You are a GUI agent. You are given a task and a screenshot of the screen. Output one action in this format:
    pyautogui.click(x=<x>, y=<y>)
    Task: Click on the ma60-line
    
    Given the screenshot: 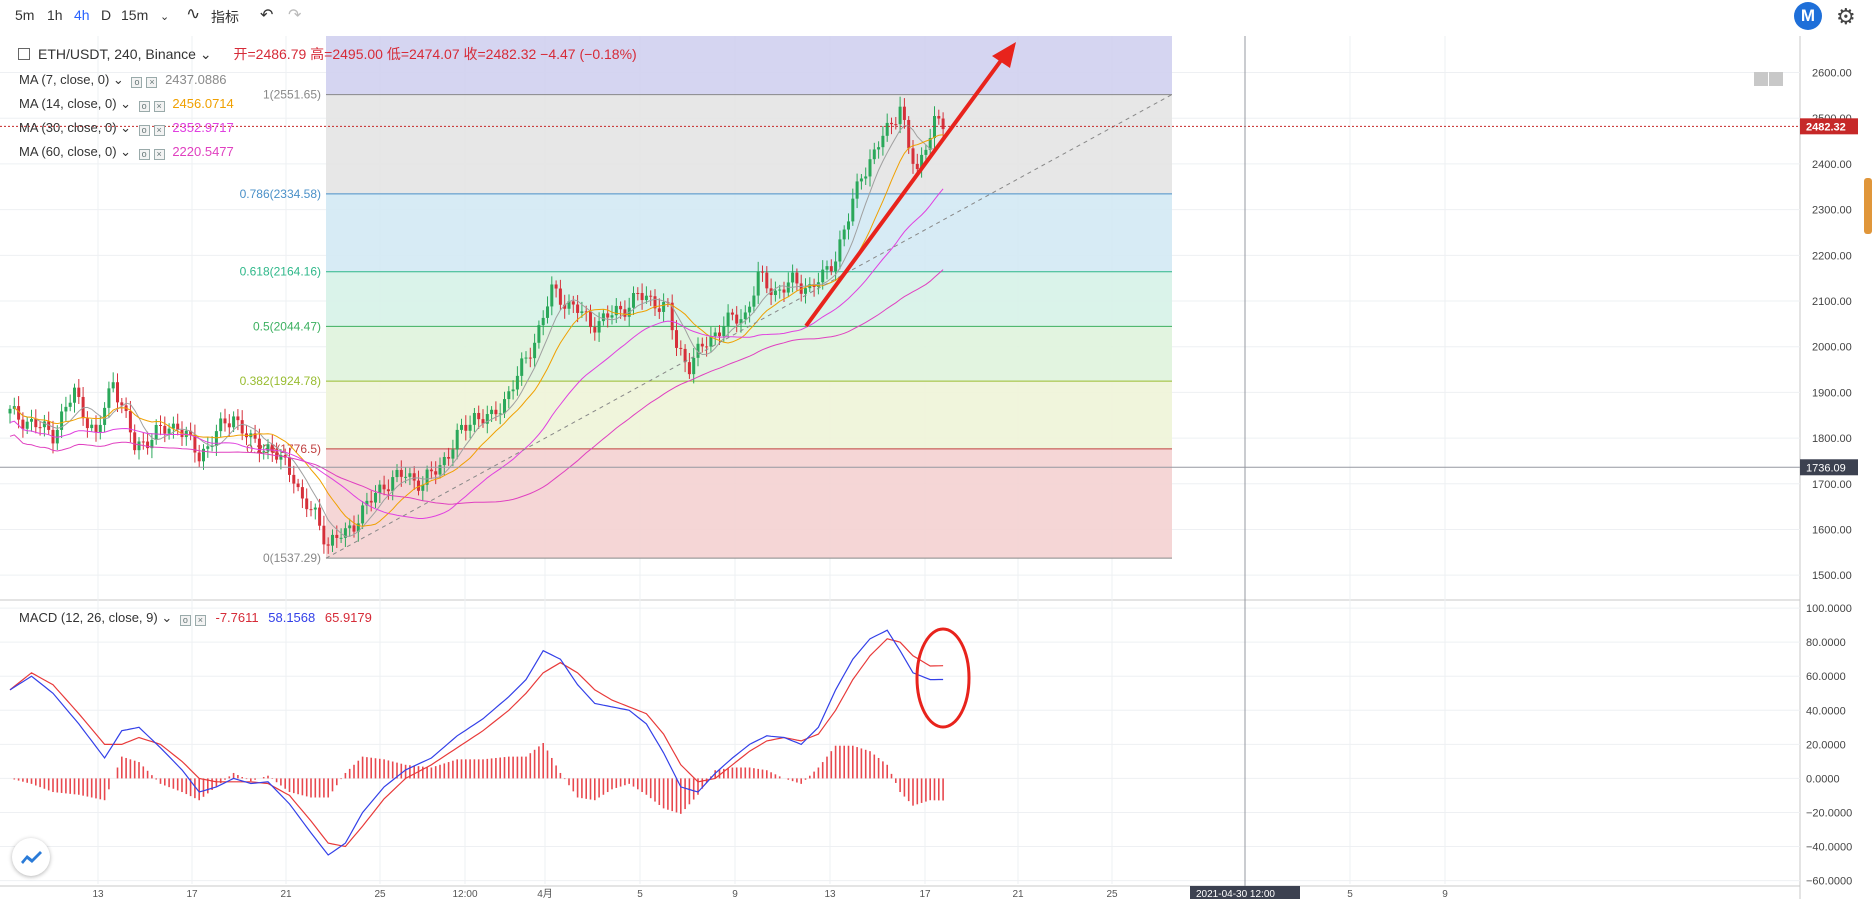 What is the action you would take?
    pyautogui.click(x=476, y=387)
    